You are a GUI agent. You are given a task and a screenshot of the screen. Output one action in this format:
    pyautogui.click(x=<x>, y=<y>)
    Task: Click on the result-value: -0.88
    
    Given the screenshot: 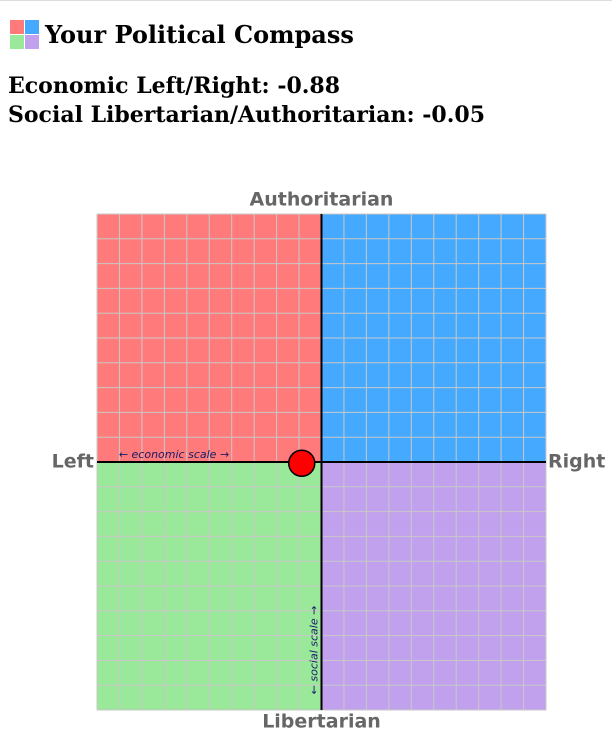 What is the action you would take?
    pyautogui.click(x=308, y=86)
    